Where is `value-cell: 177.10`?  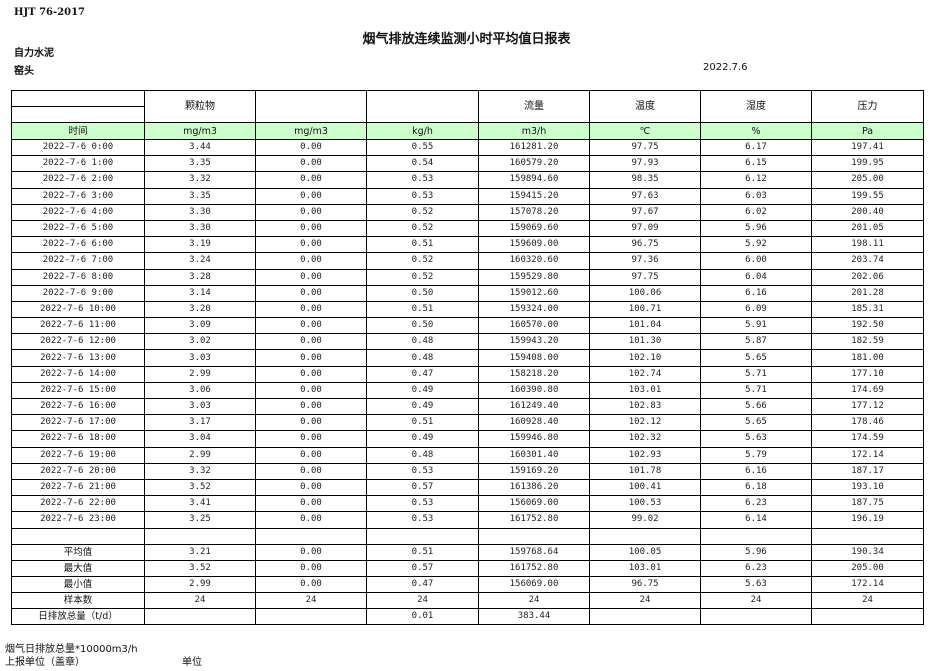 value-cell: 177.10 is located at coordinates (867, 374).